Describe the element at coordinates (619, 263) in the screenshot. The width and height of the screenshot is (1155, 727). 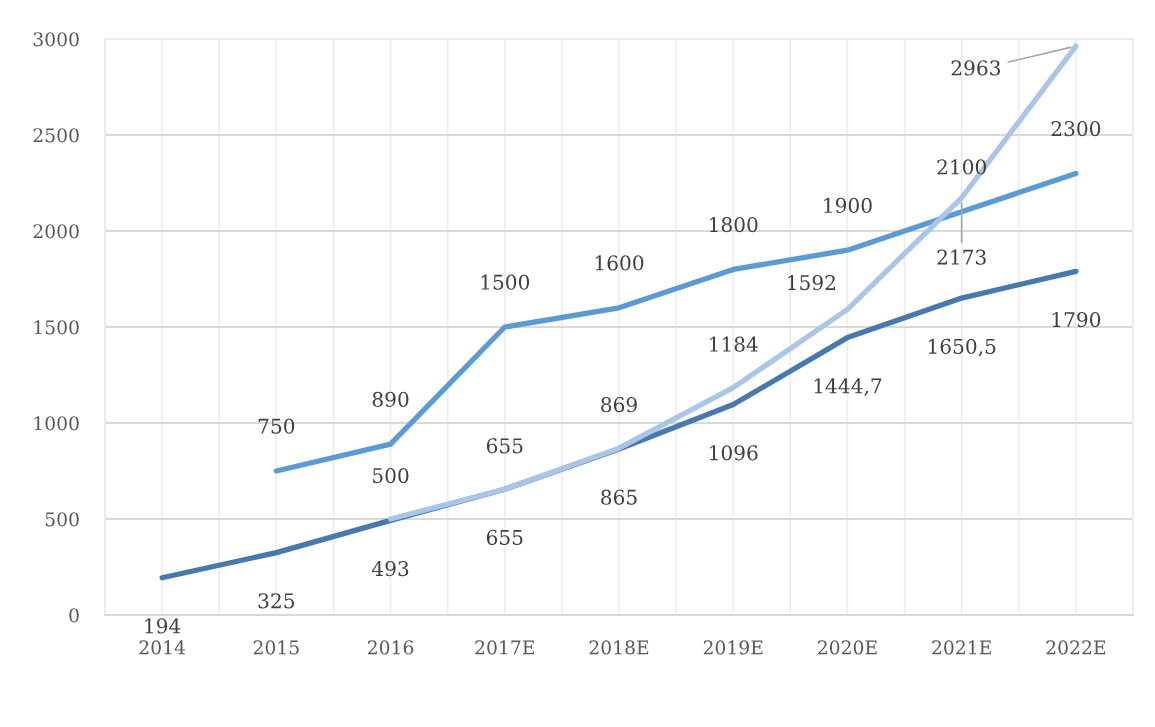
I see `data-label: 1600` at that location.